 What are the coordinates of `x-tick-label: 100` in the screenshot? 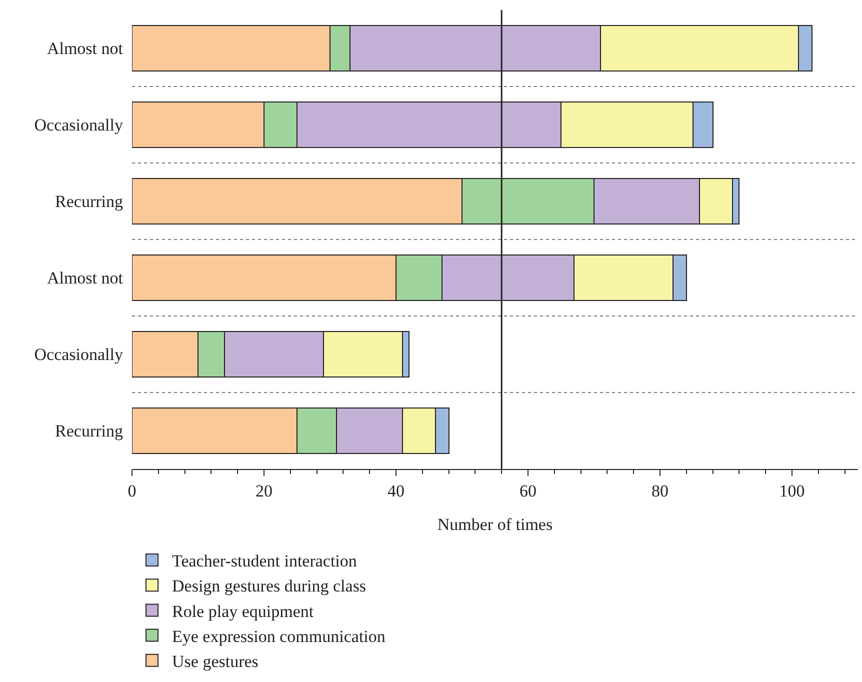 It's located at (792, 490).